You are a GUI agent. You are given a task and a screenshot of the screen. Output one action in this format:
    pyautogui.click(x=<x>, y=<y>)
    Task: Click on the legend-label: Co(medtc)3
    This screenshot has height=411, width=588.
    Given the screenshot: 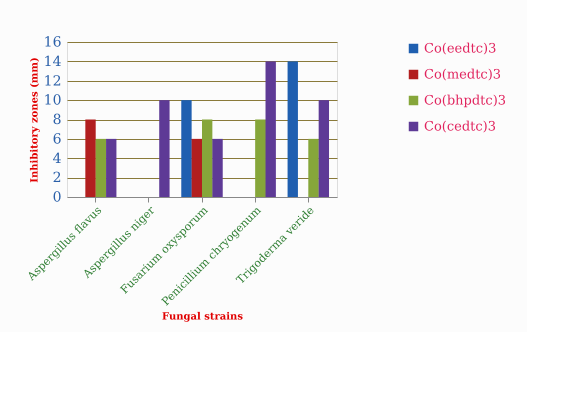 What is the action you would take?
    pyautogui.click(x=463, y=75)
    